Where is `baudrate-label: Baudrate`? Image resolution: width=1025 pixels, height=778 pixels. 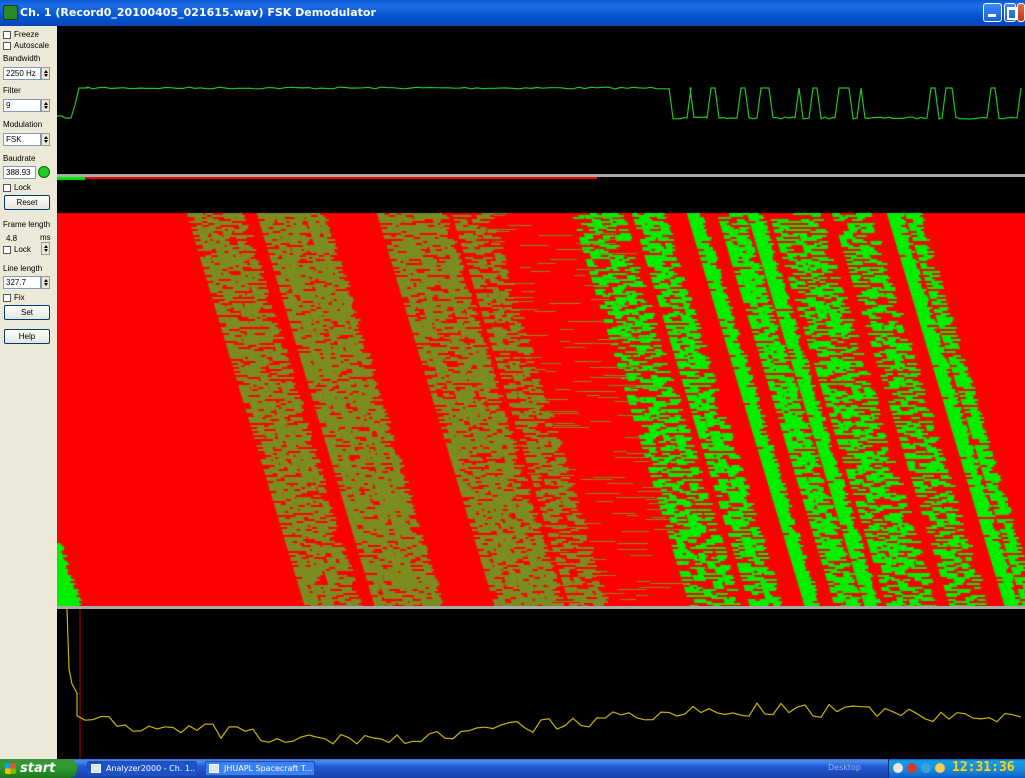 baudrate-label: Baudrate is located at coordinates (19, 158).